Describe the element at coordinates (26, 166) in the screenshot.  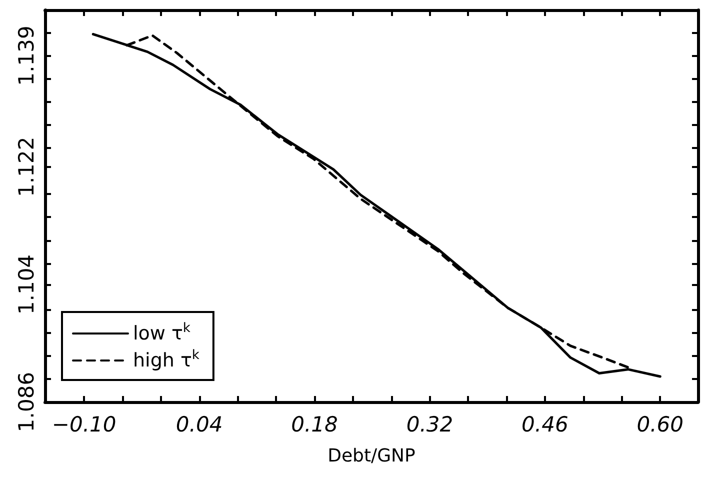
I see `y-tick-label: 1.122` at that location.